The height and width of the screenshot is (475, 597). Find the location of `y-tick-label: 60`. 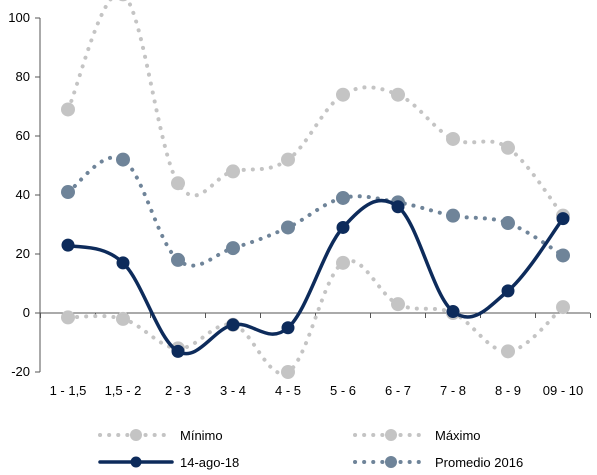

y-tick-label: 60 is located at coordinates (23, 135).